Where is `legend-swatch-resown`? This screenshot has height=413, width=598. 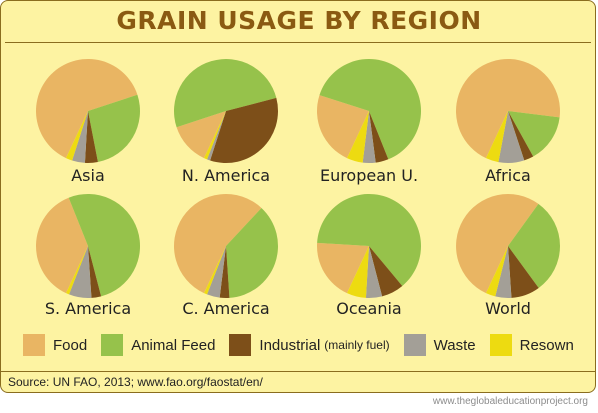
legend-swatch-resown is located at coordinates (500, 345).